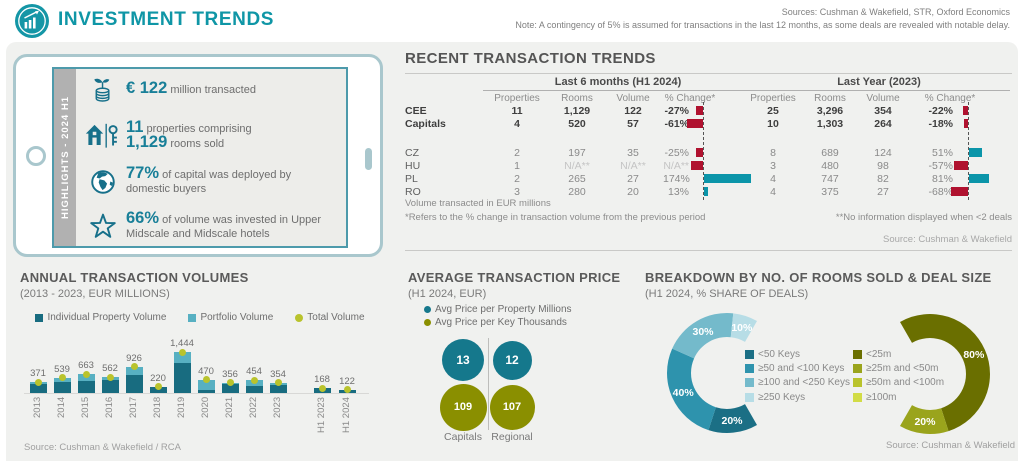  Describe the element at coordinates (134, 358) in the screenshot. I see `bar-value-label: 926` at that location.